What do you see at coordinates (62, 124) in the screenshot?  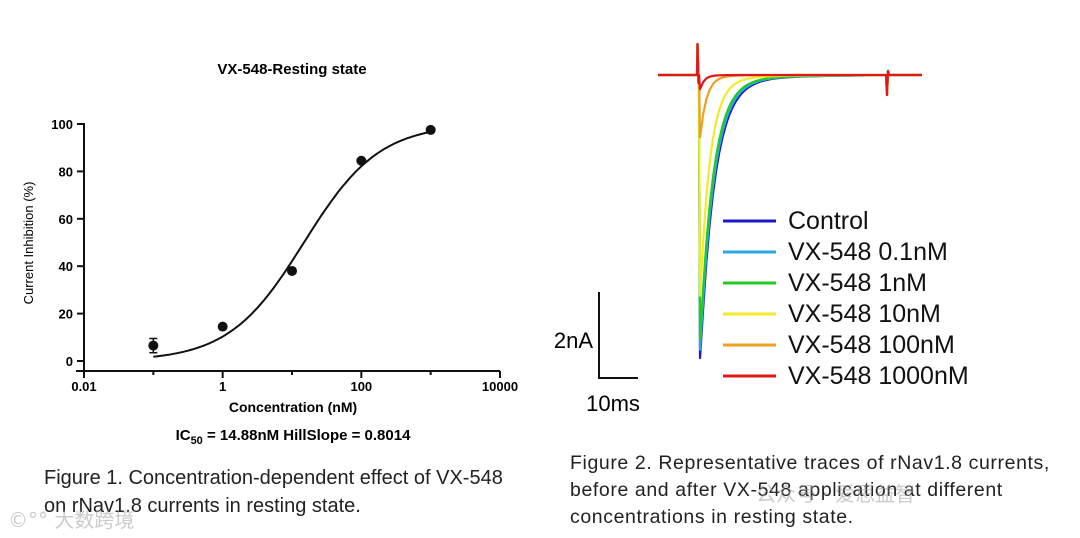 I see `y-tick-label: 100` at bounding box center [62, 124].